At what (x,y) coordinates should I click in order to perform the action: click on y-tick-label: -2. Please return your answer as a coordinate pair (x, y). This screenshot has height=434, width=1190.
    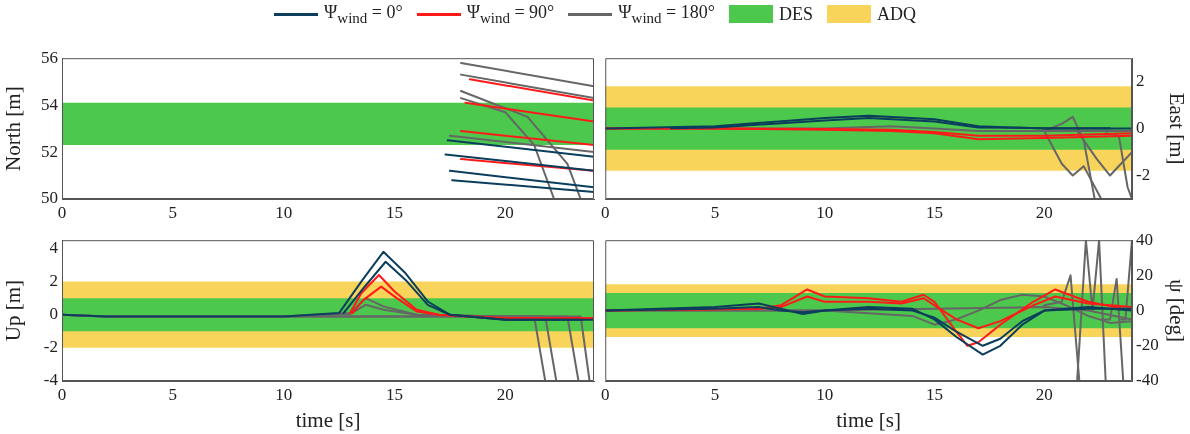
    Looking at the image, I should click on (50, 347).